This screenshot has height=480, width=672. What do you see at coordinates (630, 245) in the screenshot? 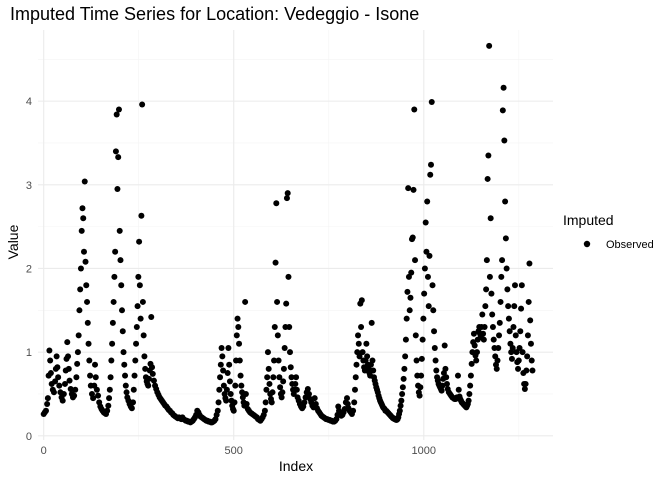
I see `legend-label-observed: Observed` at bounding box center [630, 245].